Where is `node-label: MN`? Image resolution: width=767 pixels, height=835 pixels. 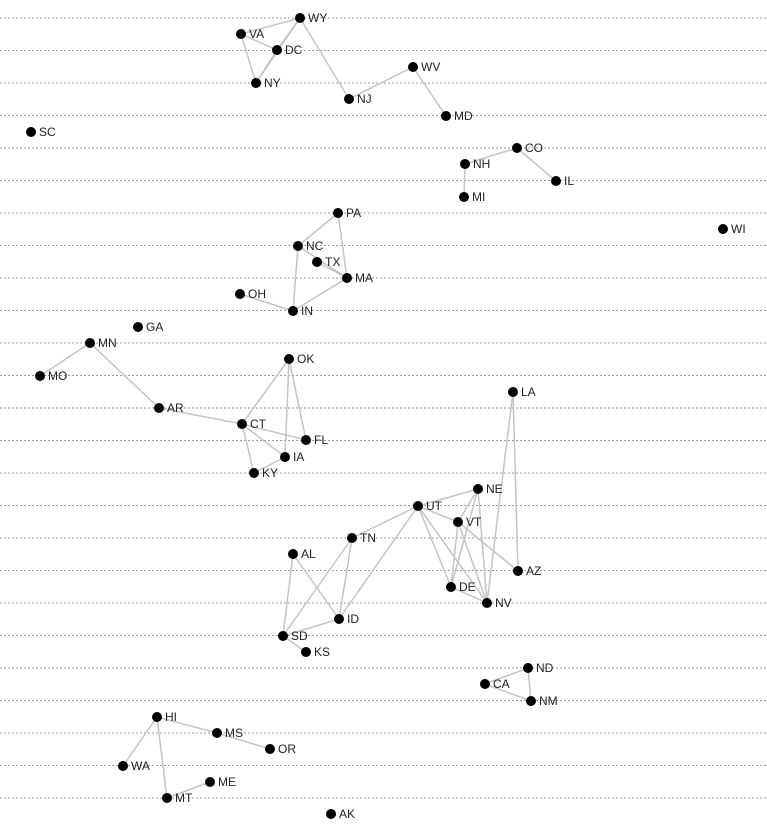 node-label: MN is located at coordinates (107, 343).